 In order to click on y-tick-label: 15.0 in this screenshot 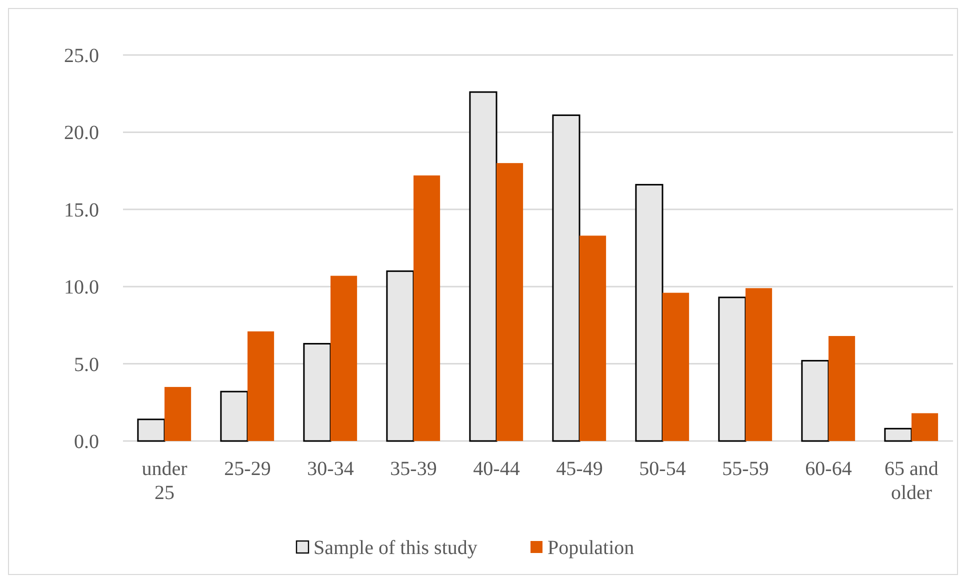, I will do `click(81, 210)`.